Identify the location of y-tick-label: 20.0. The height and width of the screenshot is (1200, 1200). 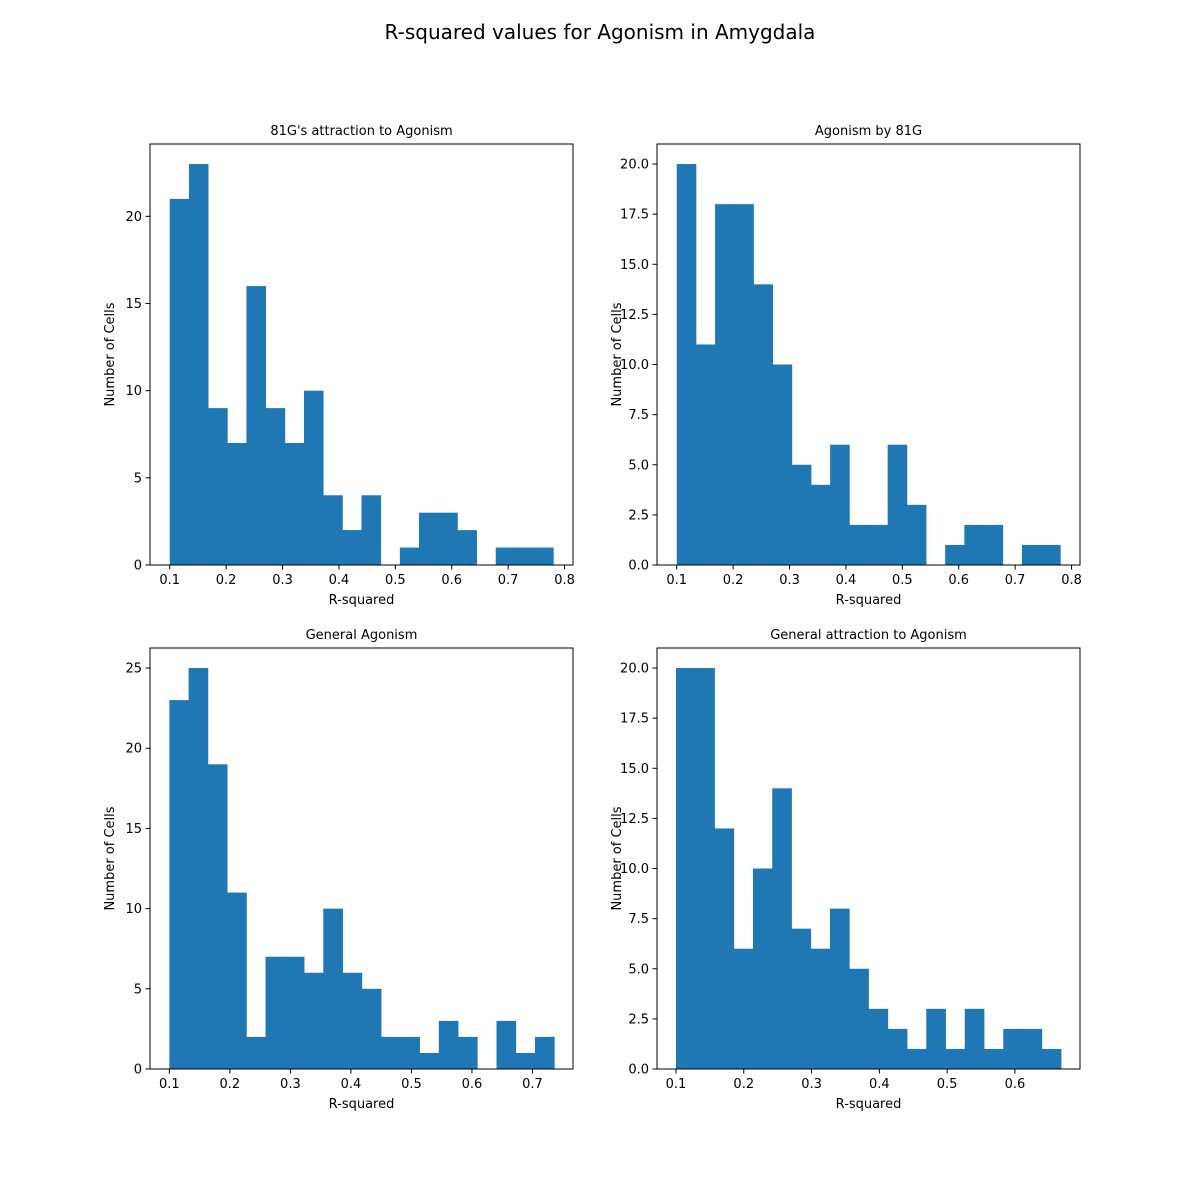
(634, 165).